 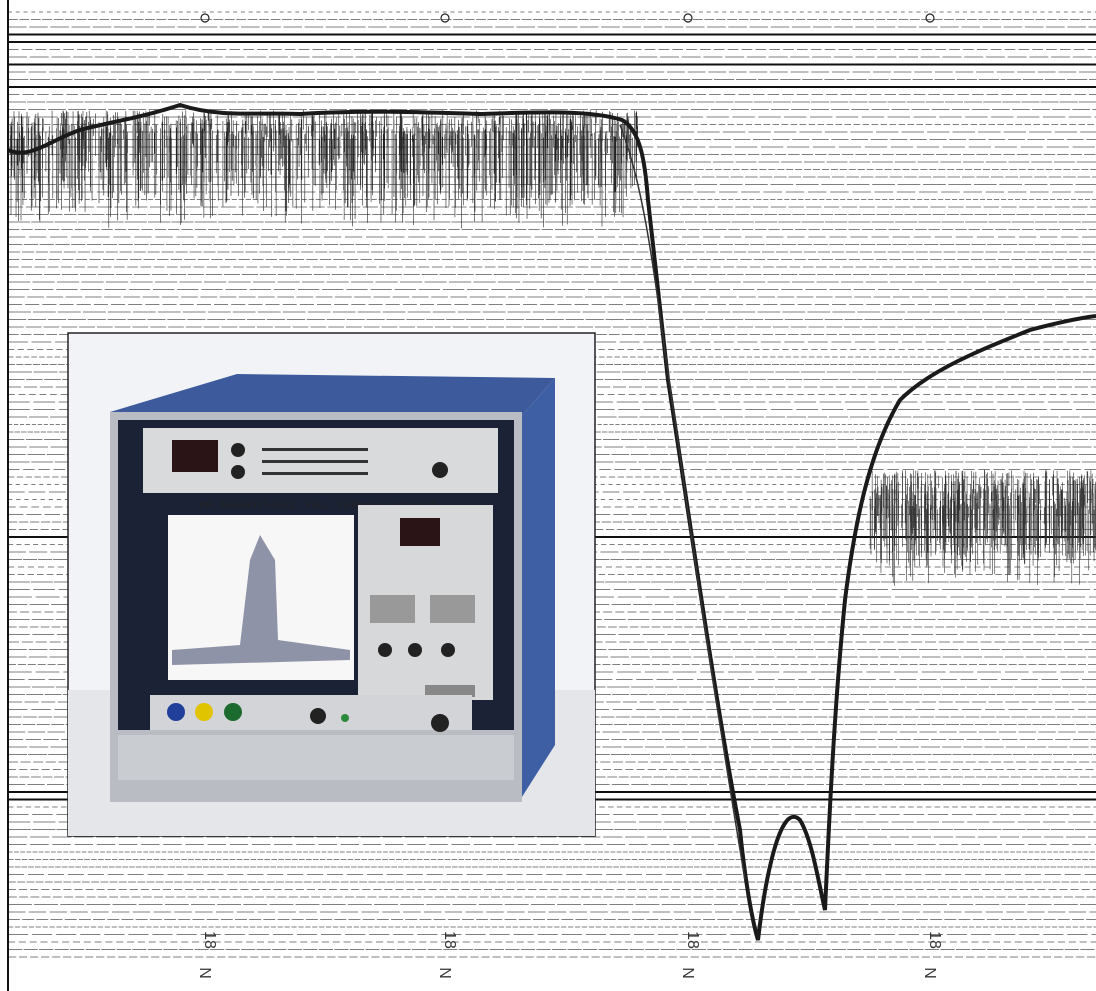 What do you see at coordinates (316, 757) in the screenshot?
I see `cabinet-base` at bounding box center [316, 757].